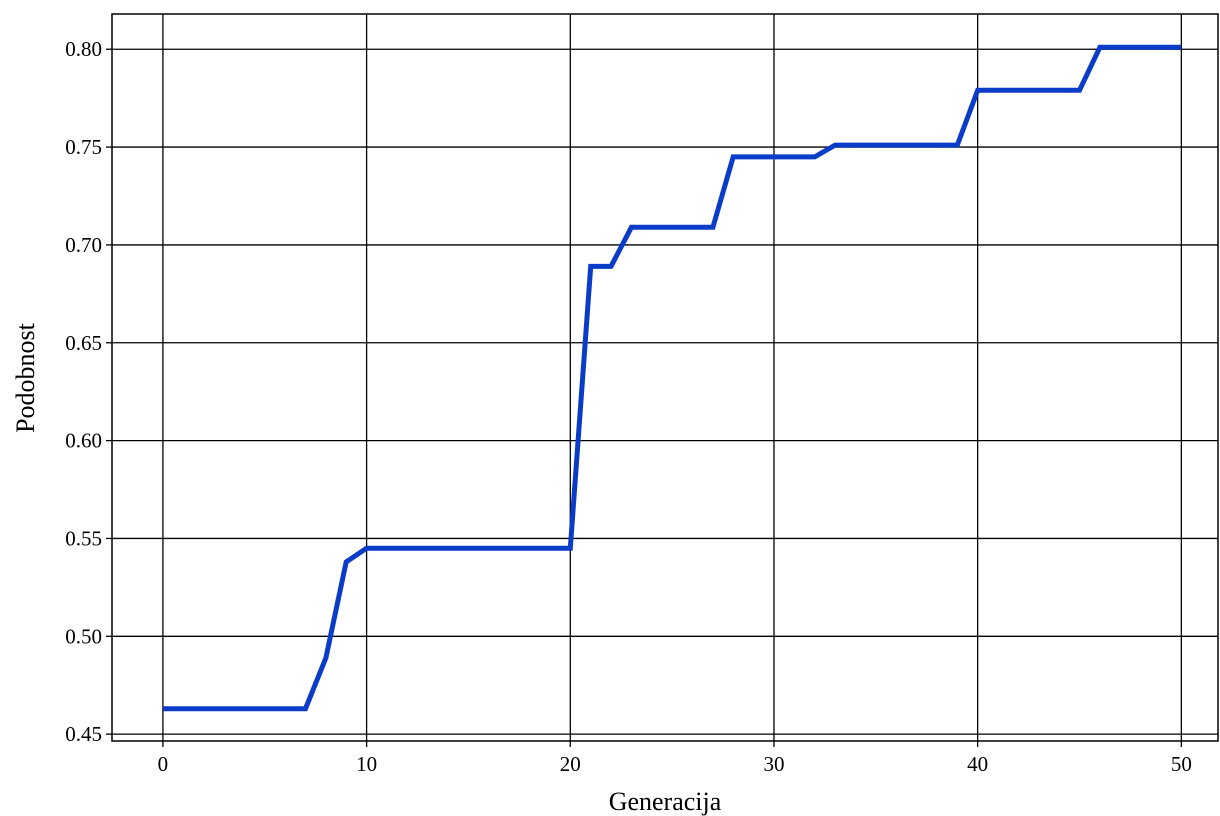 The width and height of the screenshot is (1220, 816). I want to click on y-axis-title: Podobnost, so click(25, 377).